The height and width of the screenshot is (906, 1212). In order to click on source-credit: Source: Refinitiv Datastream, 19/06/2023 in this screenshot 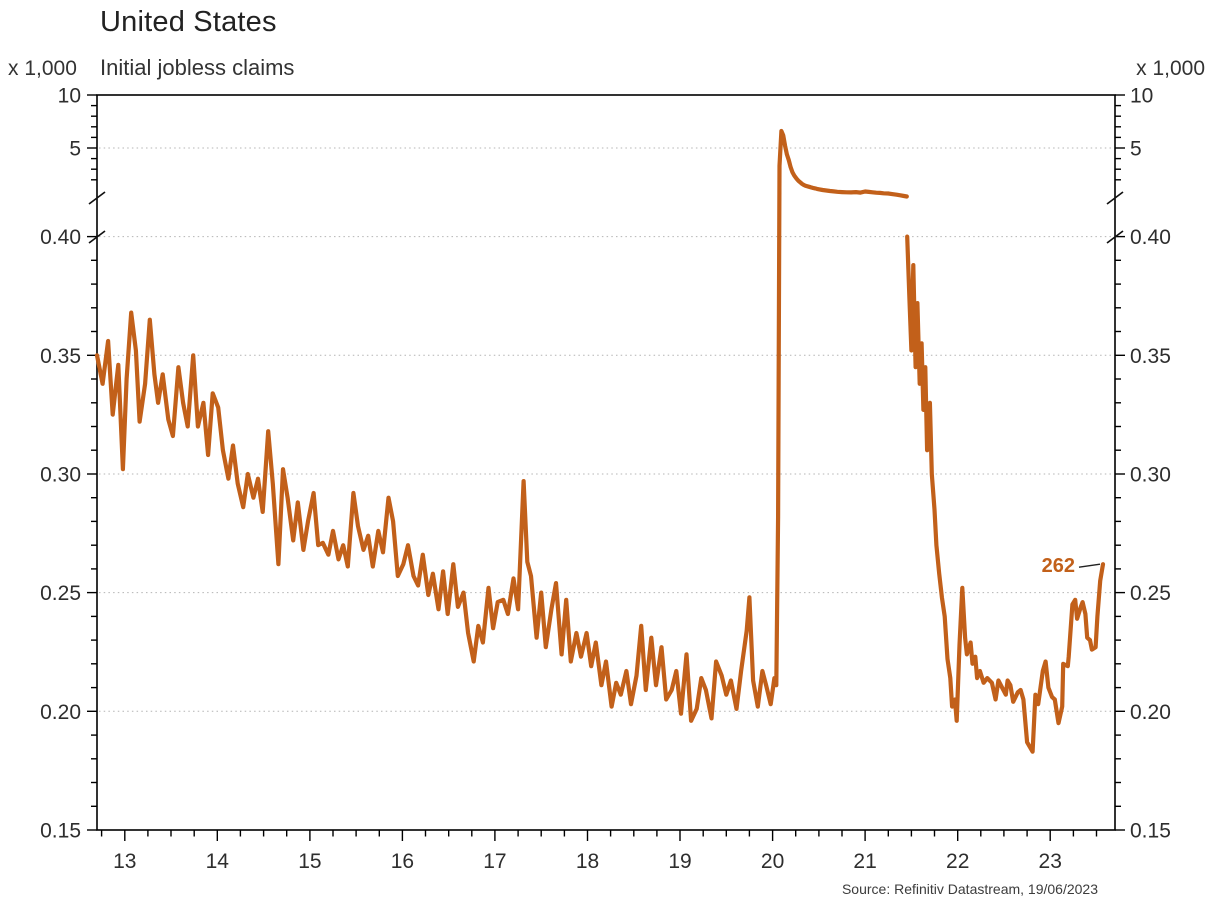, I will do `click(969, 889)`.